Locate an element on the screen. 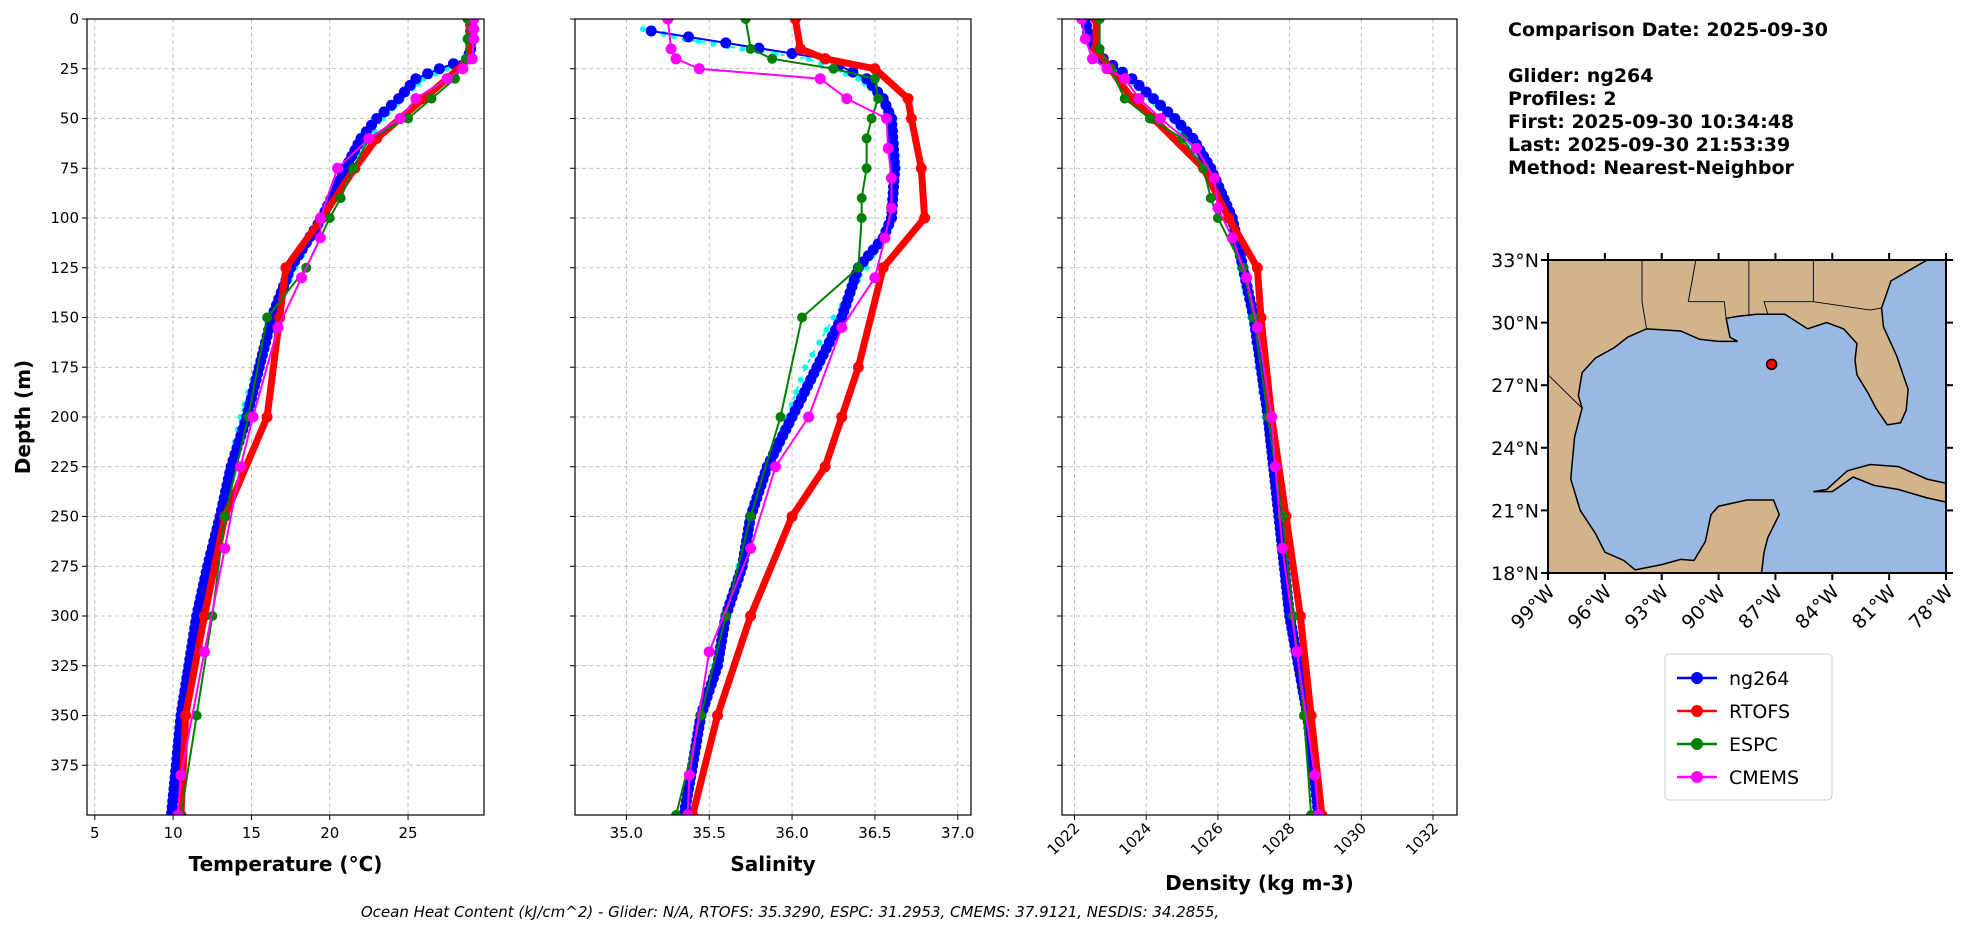 This screenshot has height=938, width=1987. x-tick-label: 1032 is located at coordinates (1422, 839).